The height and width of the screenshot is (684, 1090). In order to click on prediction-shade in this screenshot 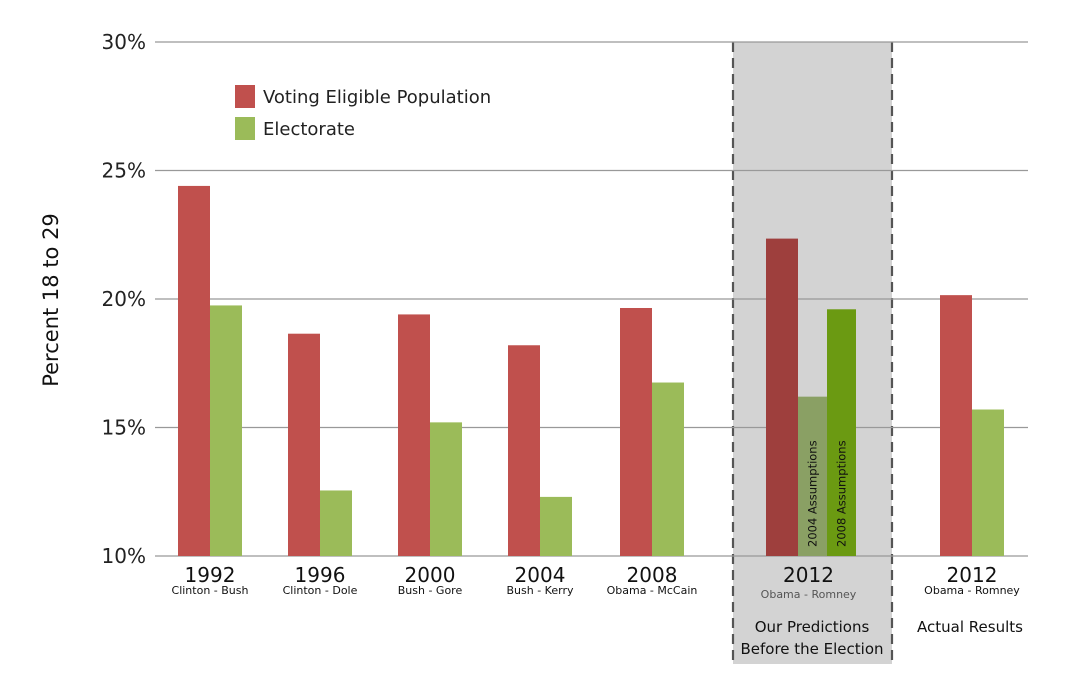, I will do `click(812, 353)`.